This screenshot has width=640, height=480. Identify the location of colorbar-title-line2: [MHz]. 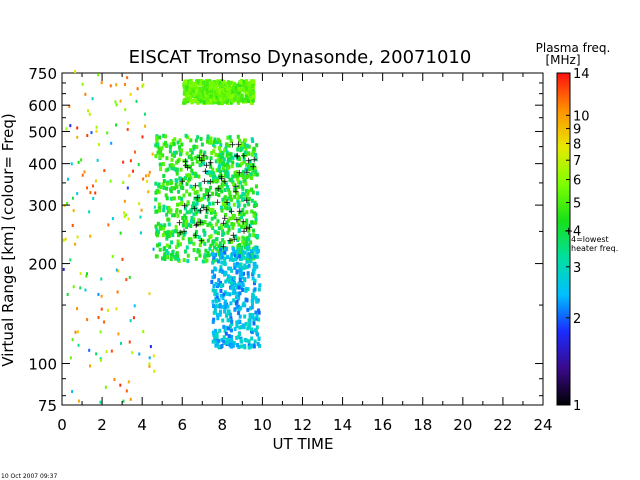
(562, 60).